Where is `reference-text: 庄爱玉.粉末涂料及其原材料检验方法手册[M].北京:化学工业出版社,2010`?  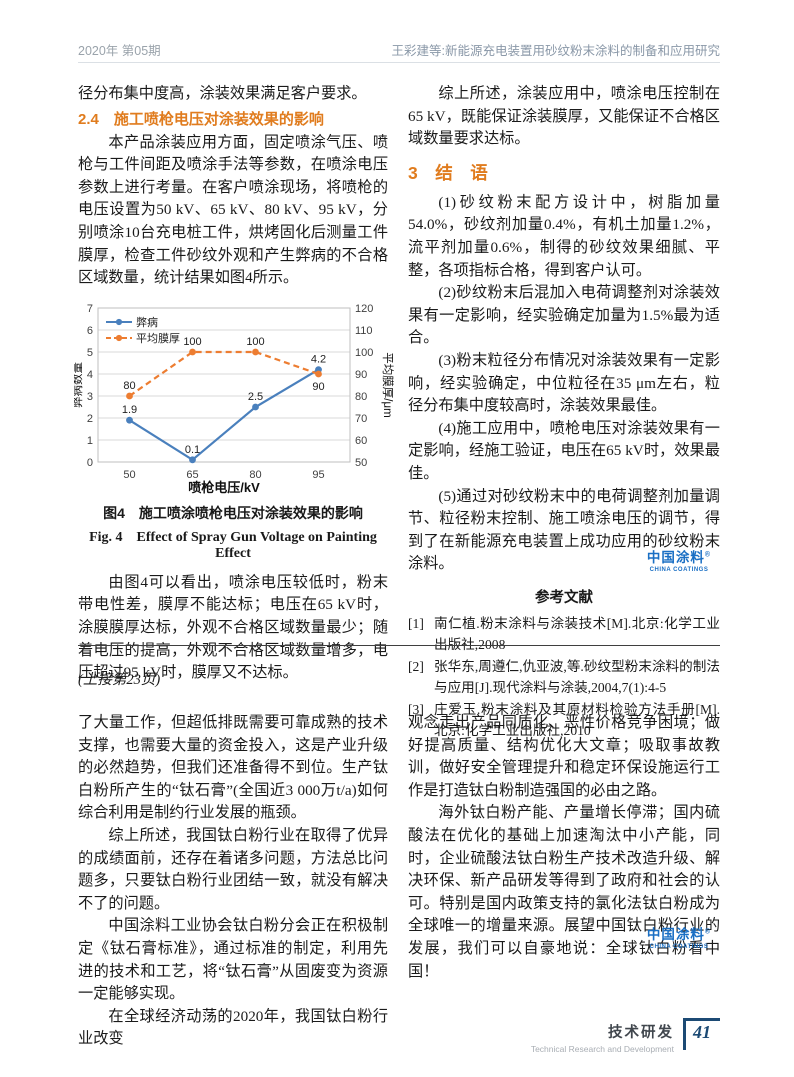
reference-text: 庄爱玉.粉末涂料及其原材料检验方法手册[M].北京:化学工业出版社,2010 is located at coordinates (577, 719).